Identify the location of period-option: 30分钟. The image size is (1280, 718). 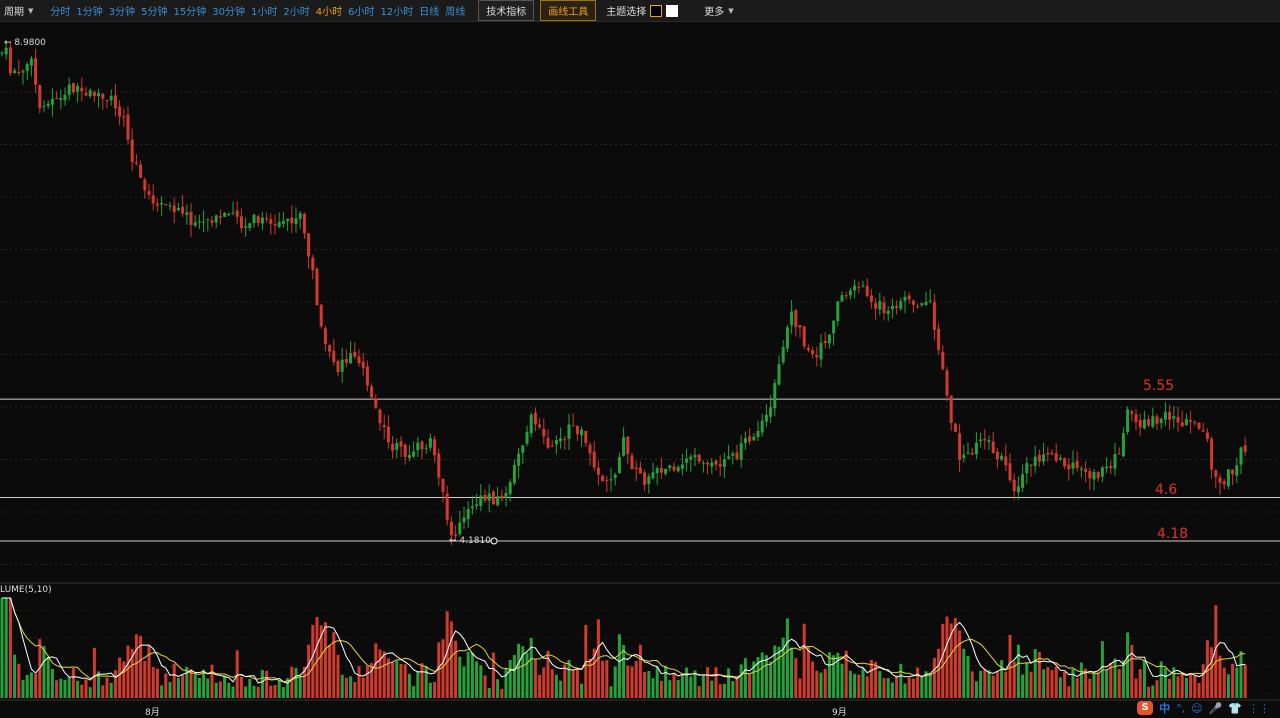
(228, 12).